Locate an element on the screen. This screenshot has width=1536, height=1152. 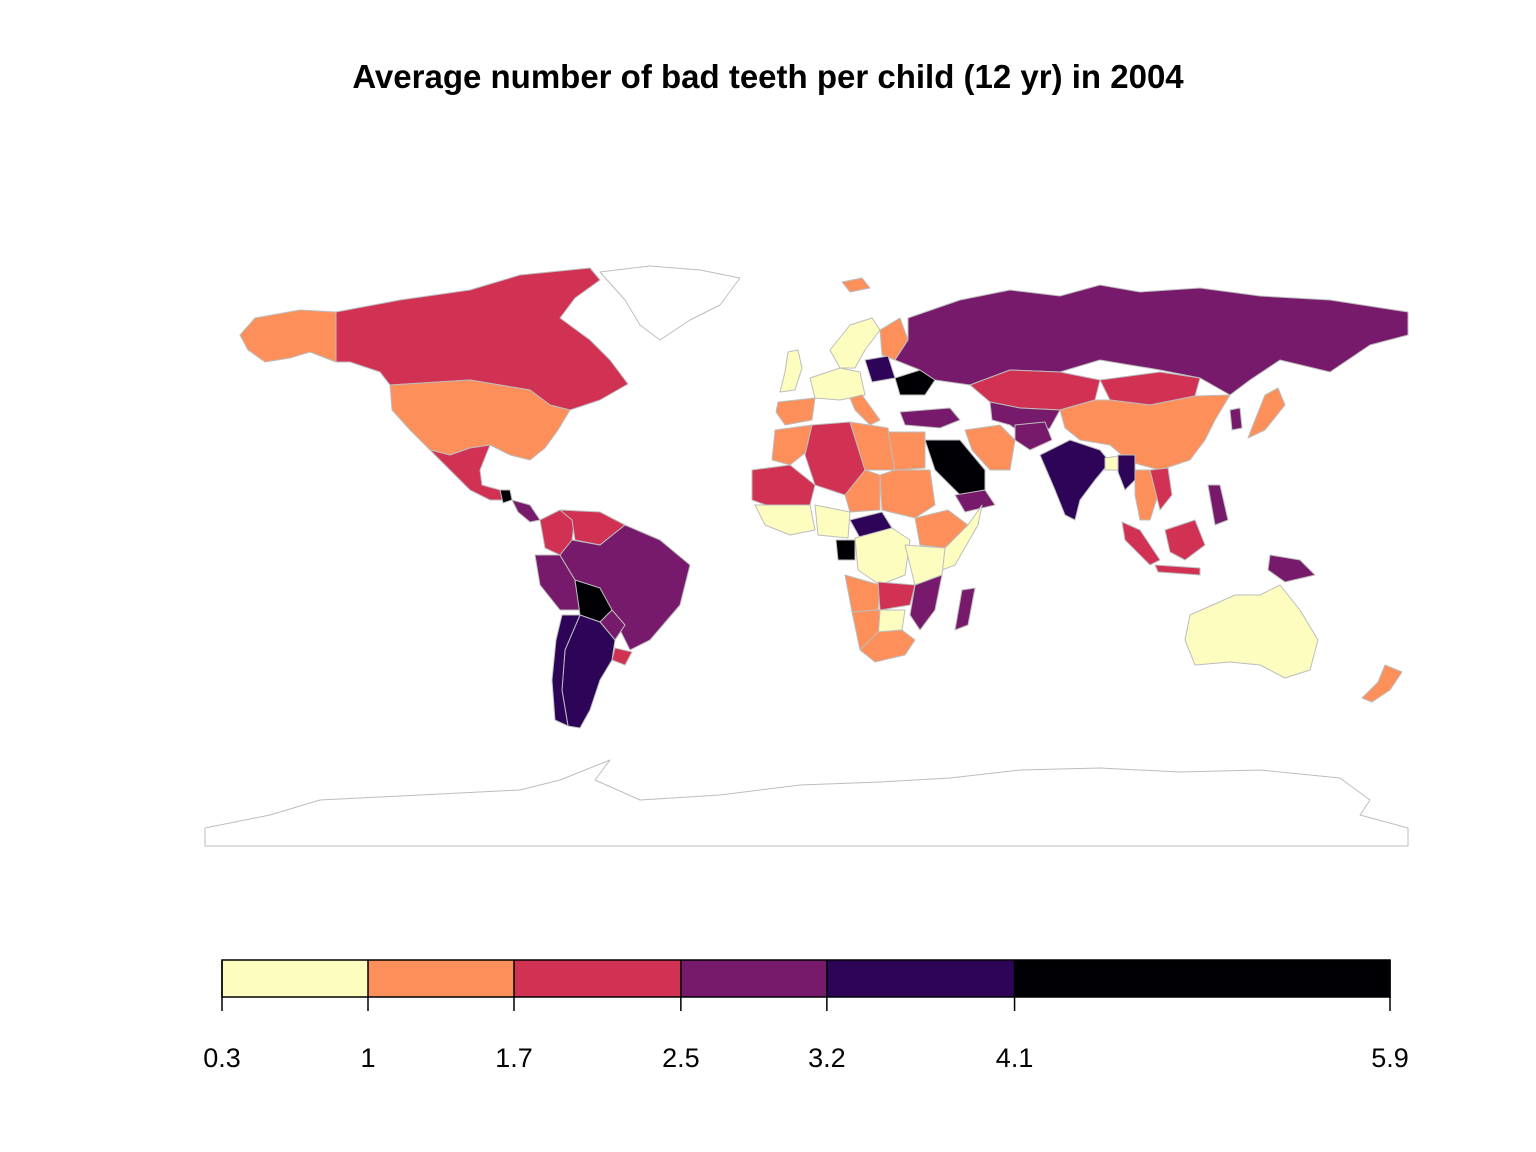
legend-tick-label-5: 4.1 is located at coordinates (1015, 1058).